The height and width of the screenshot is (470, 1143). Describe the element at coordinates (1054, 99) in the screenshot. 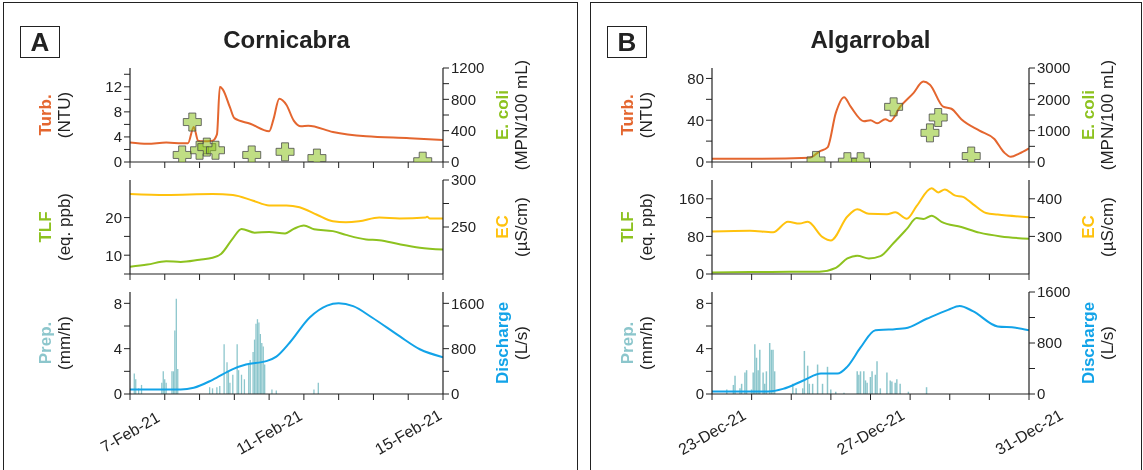

I see `y2-tick-label: 2000` at that location.